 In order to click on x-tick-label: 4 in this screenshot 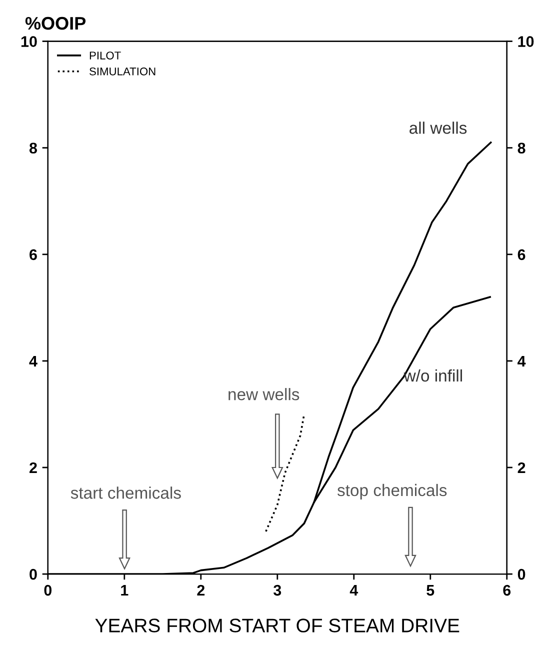, I will do `click(354, 590)`.